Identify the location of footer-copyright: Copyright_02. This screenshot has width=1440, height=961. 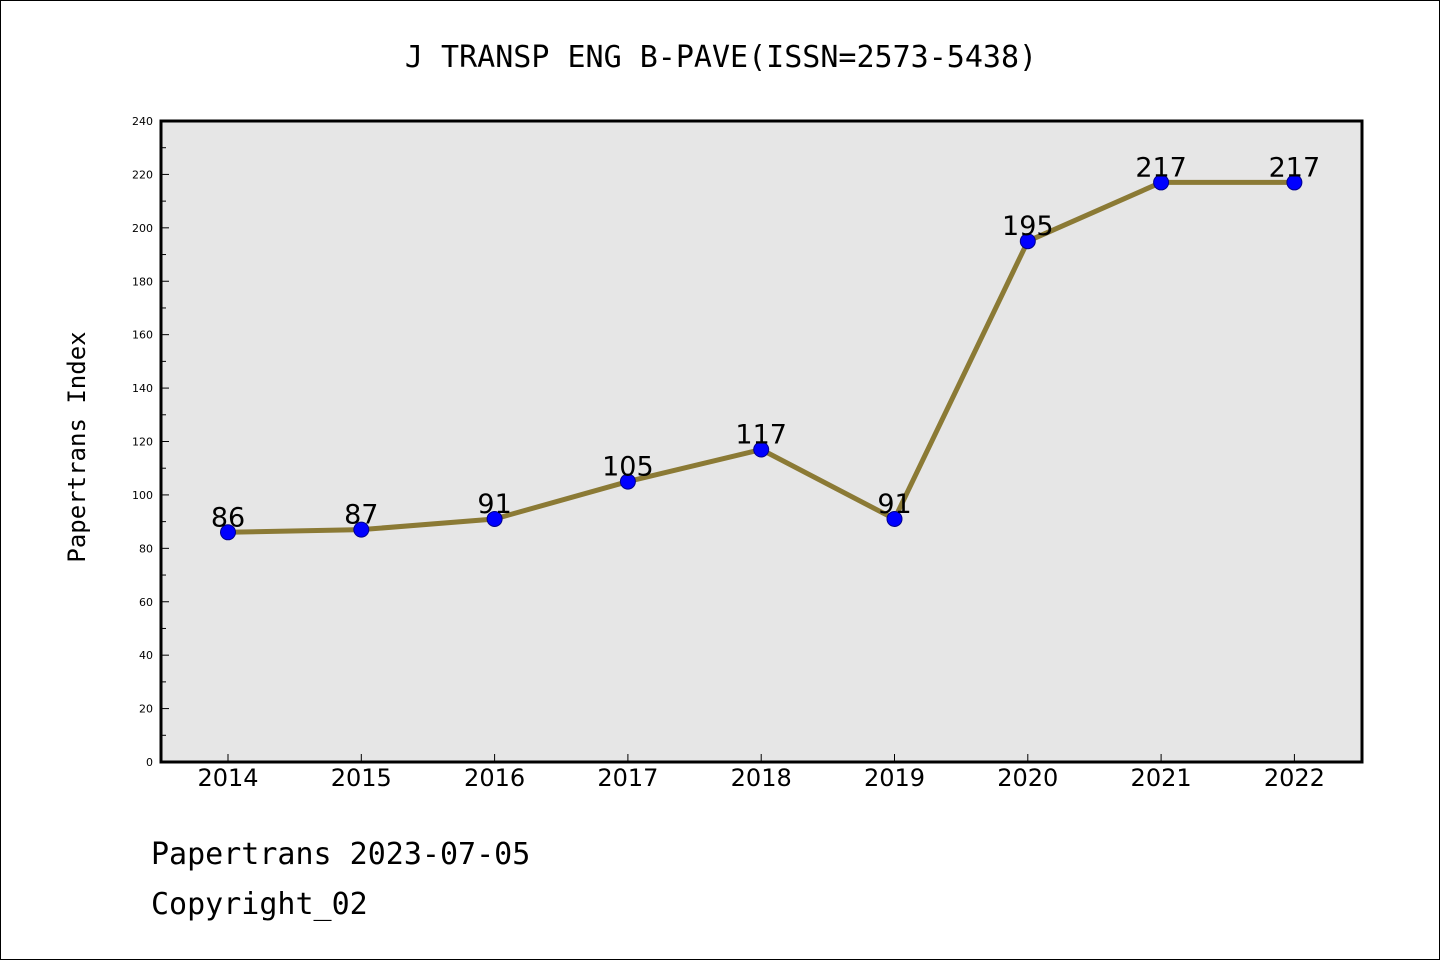
(259, 904).